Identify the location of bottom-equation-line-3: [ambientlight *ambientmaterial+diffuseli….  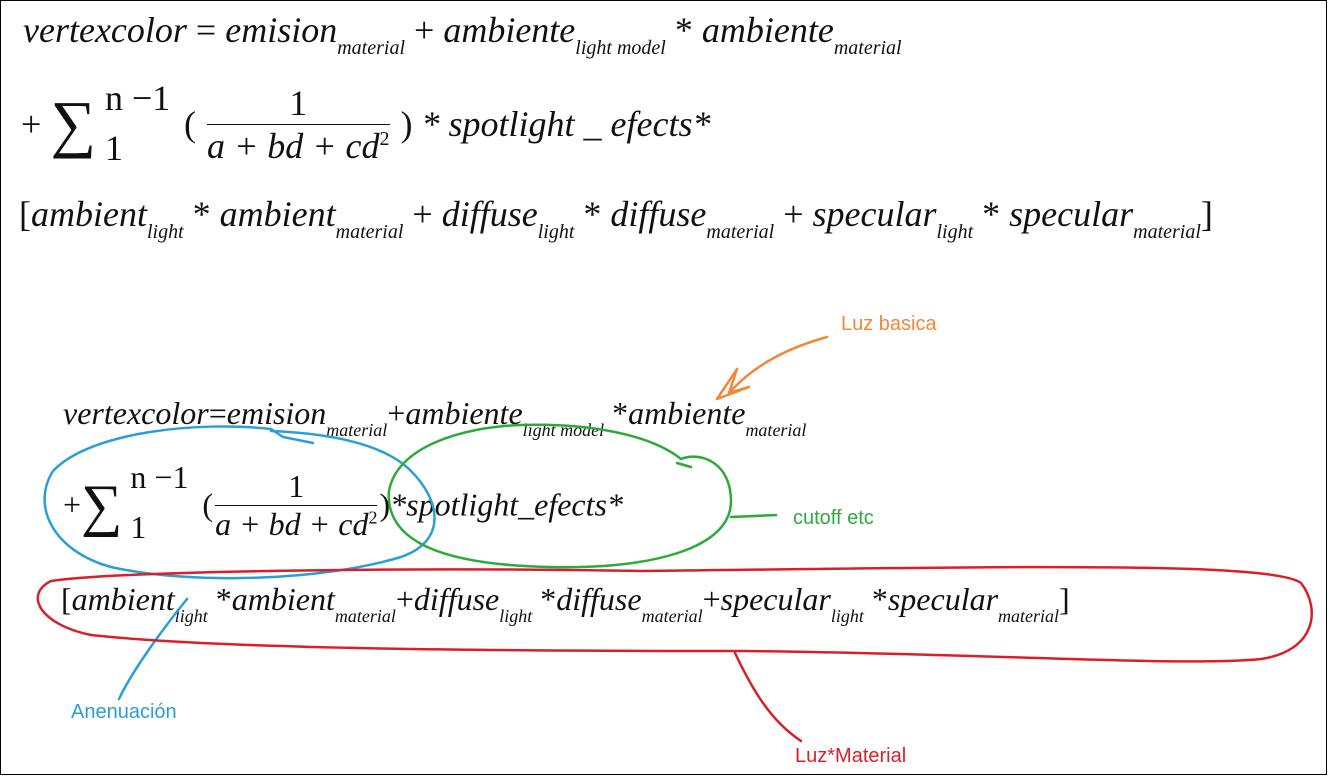
(565, 604).